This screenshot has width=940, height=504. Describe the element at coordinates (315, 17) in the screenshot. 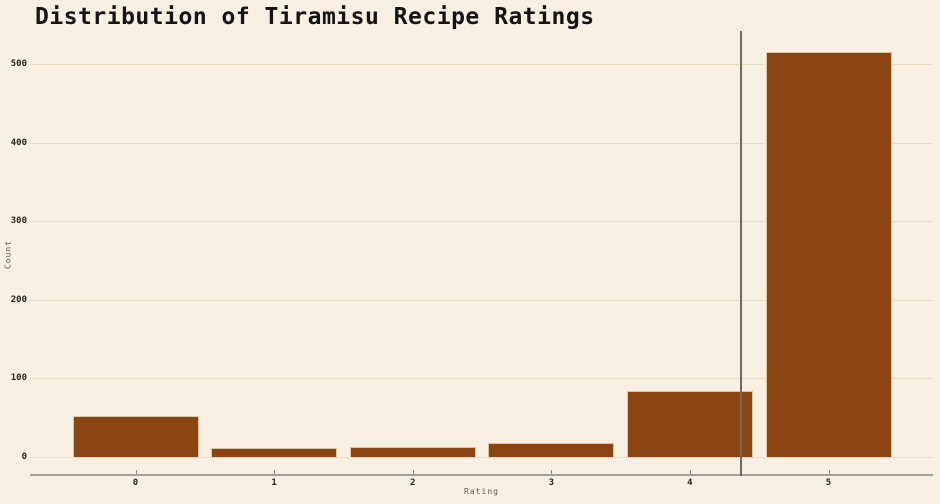

I see `chart-title: Distribution of Tiramisu Recipe Ratings` at that location.